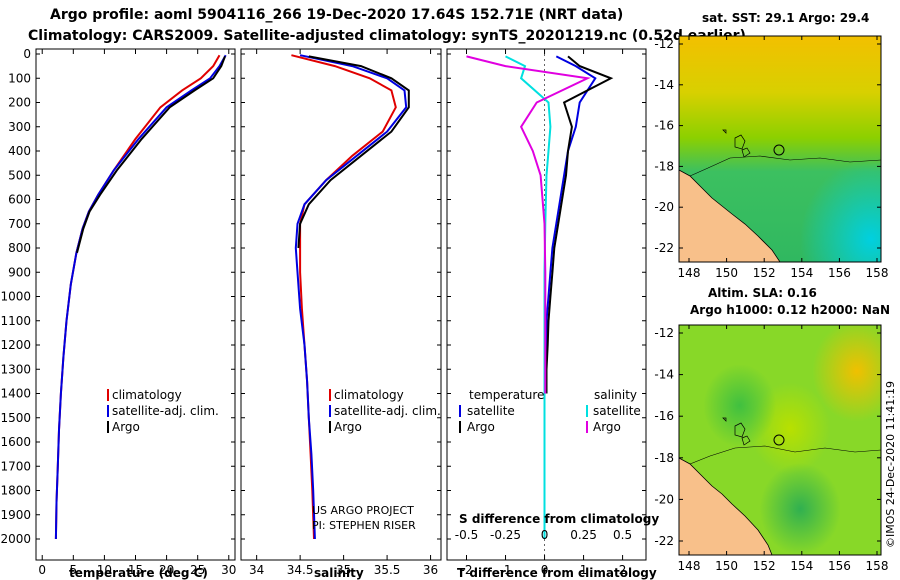  Describe the element at coordinates (481, 427) in the screenshot. I see `legend-temp-argo: Argo` at that location.